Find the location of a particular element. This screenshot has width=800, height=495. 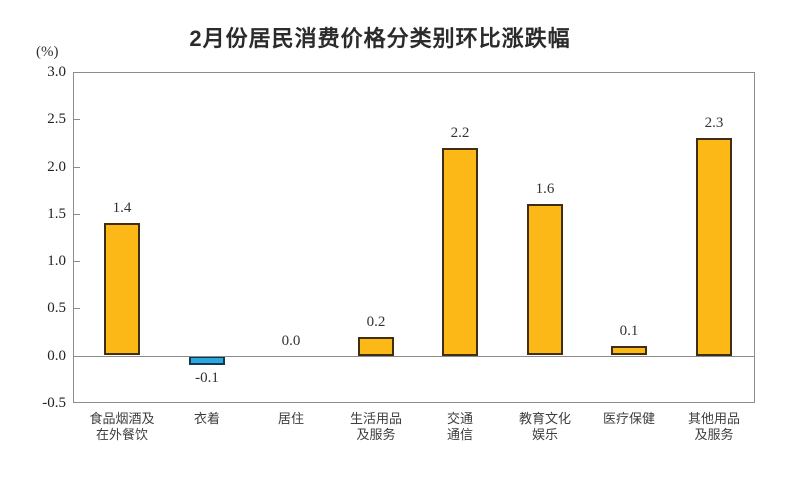

category-label: 衣着 is located at coordinates (206, 418).